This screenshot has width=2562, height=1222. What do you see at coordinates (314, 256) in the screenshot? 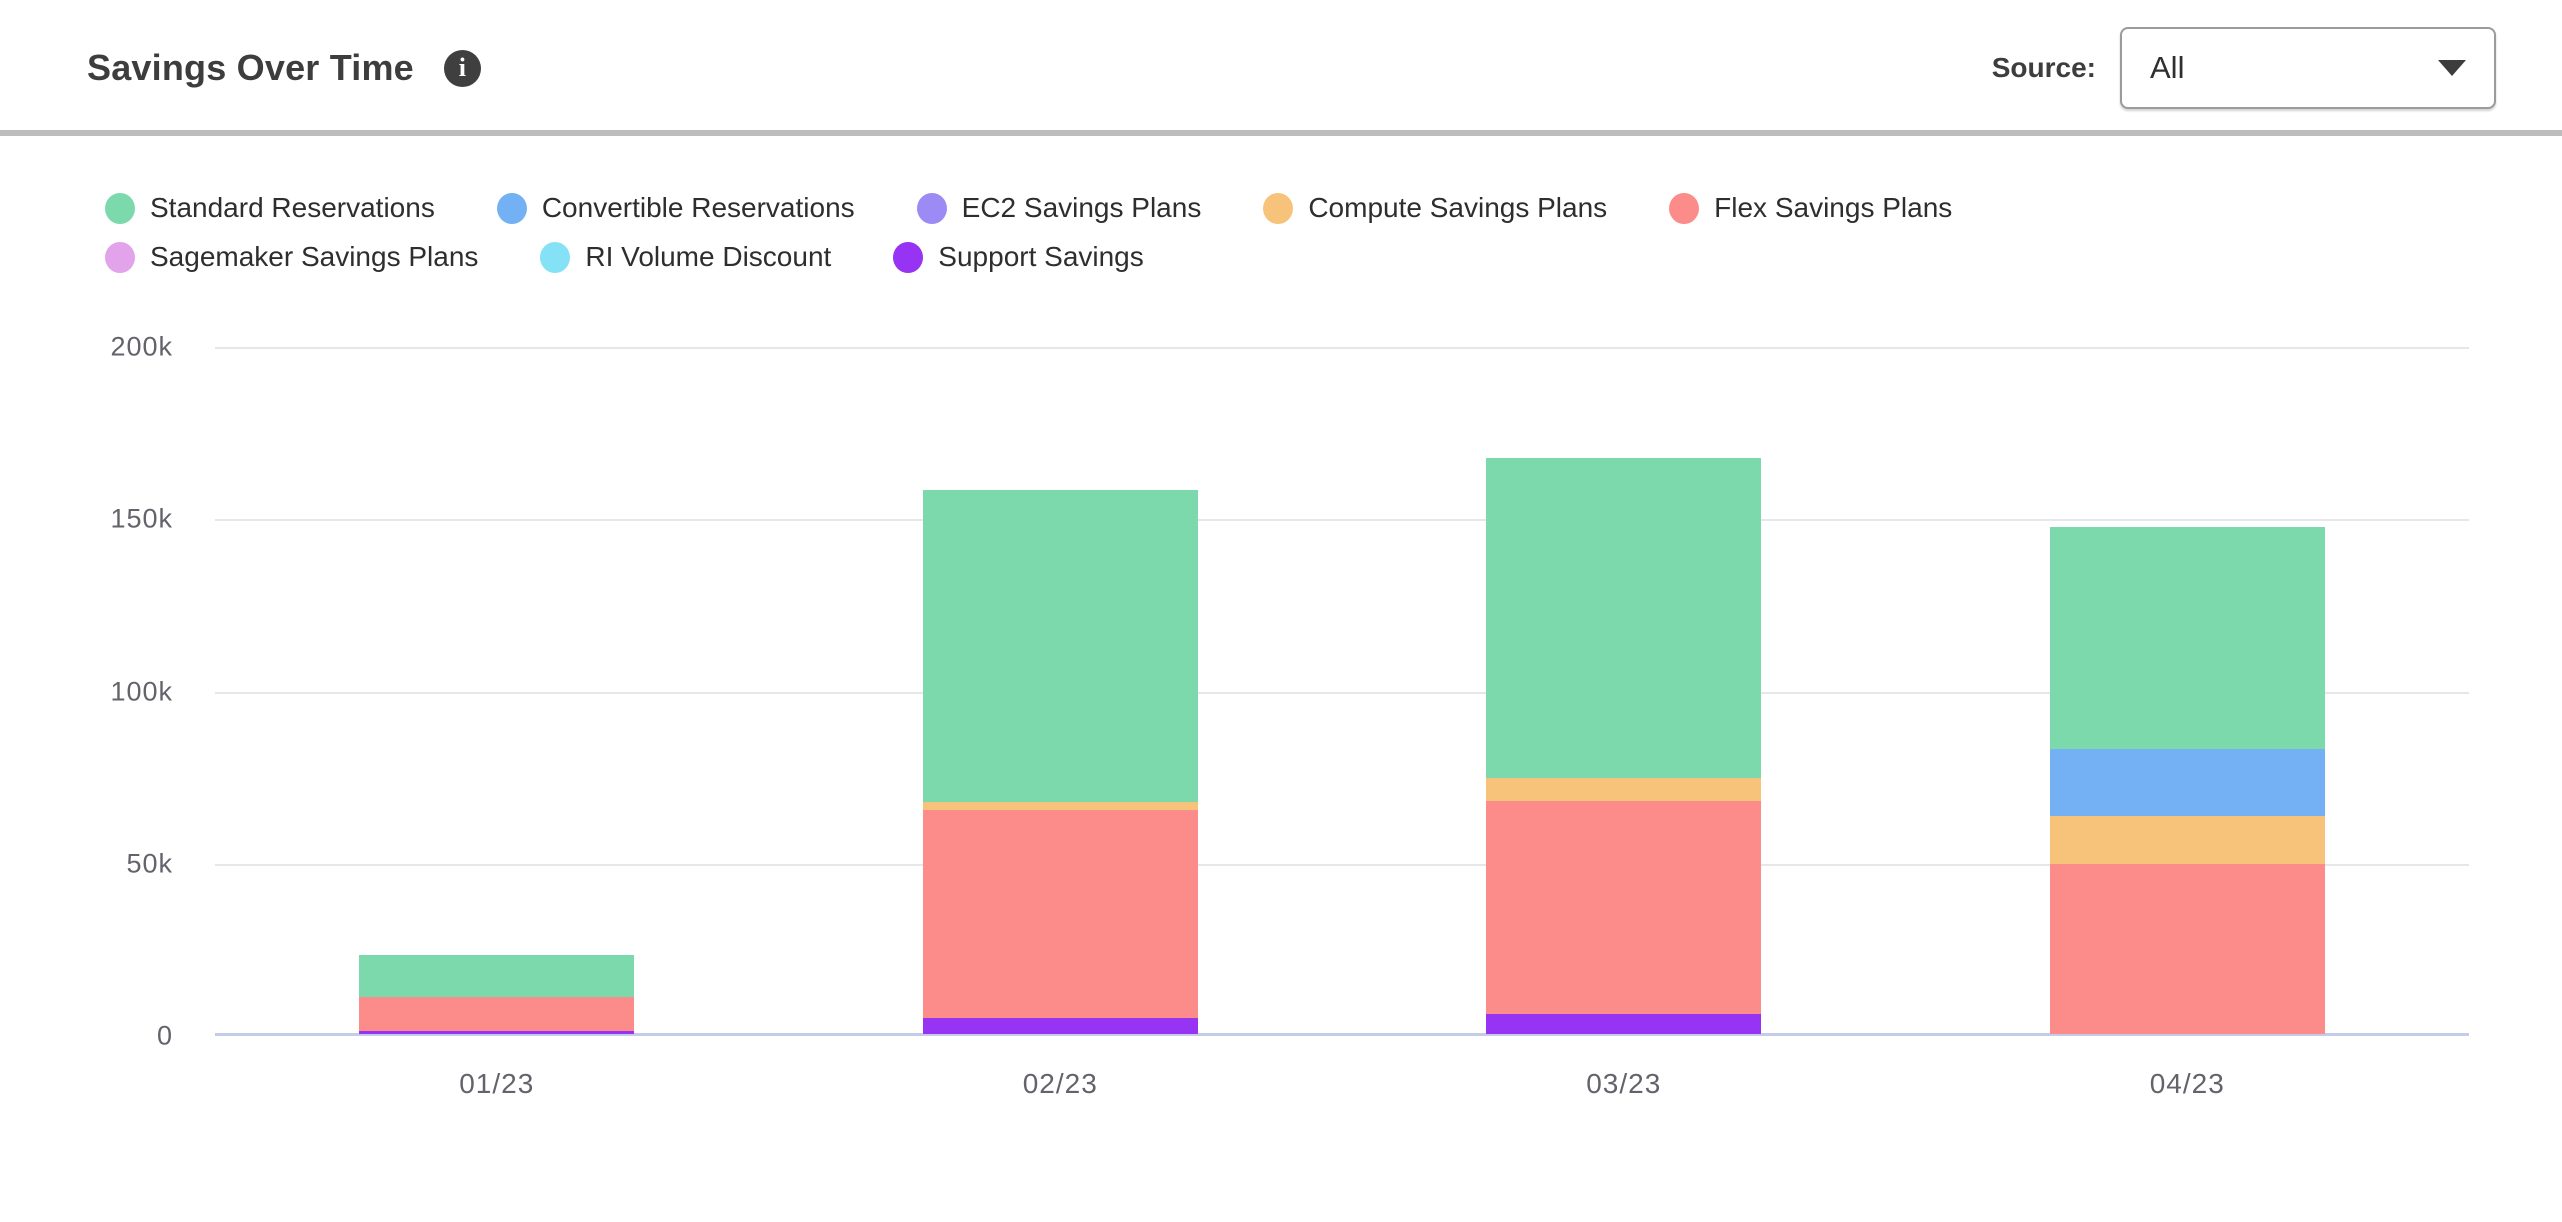
I see `legend-label: Sagemaker Savings Plans` at bounding box center [314, 256].